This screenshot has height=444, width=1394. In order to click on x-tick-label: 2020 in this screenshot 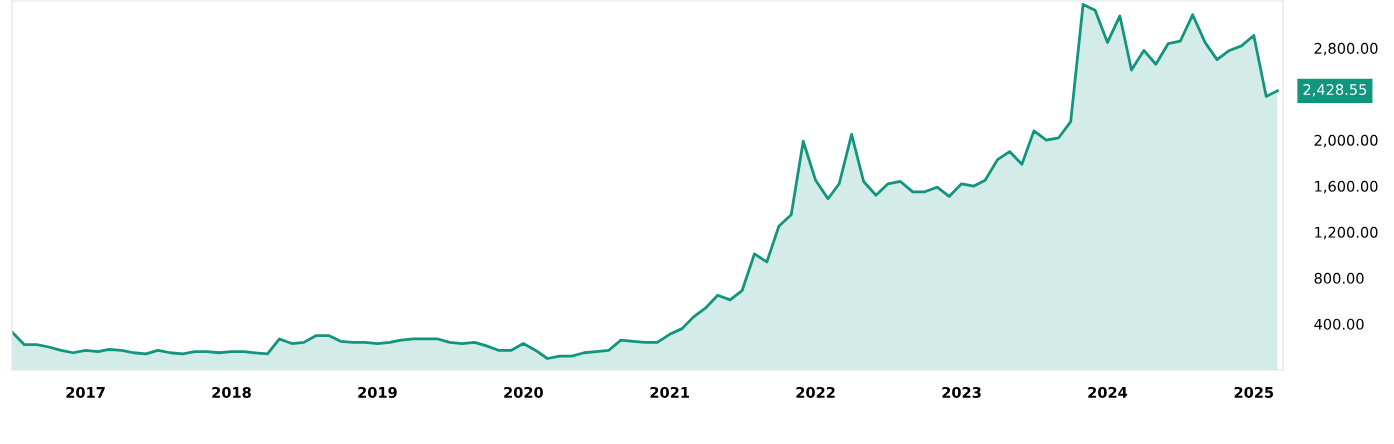, I will do `click(523, 392)`.